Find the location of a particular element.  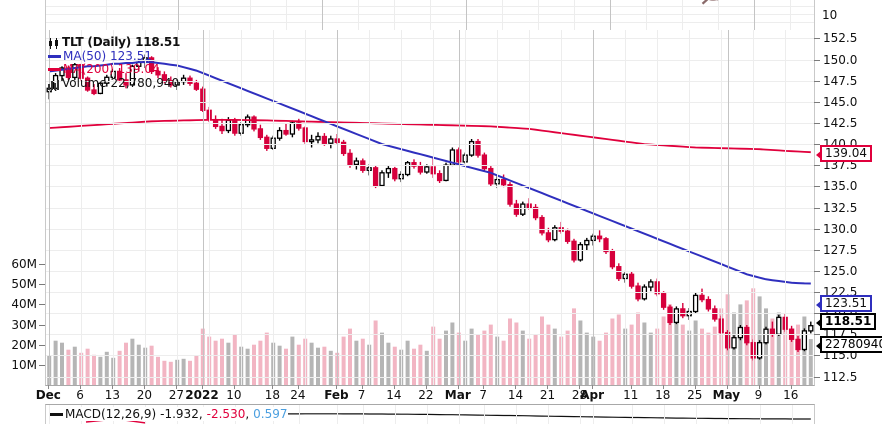

price-axis-tick: 152.5 is located at coordinates (840, 38).